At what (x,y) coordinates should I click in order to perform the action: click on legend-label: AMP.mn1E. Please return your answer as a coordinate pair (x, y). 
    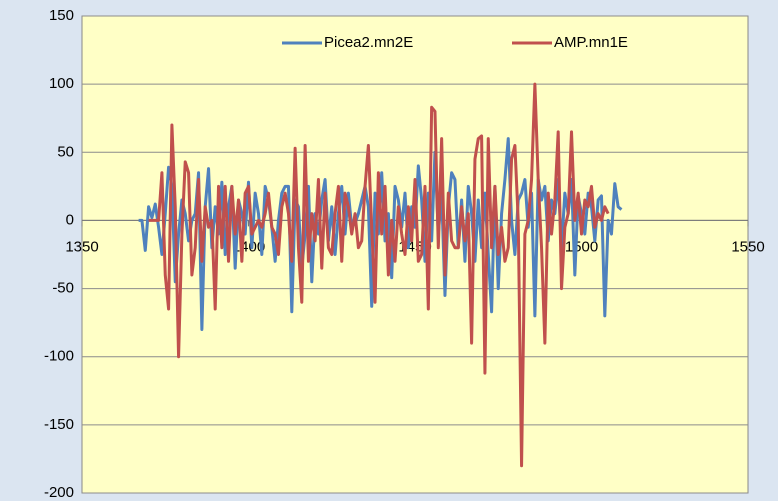
    Looking at the image, I should click on (591, 42).